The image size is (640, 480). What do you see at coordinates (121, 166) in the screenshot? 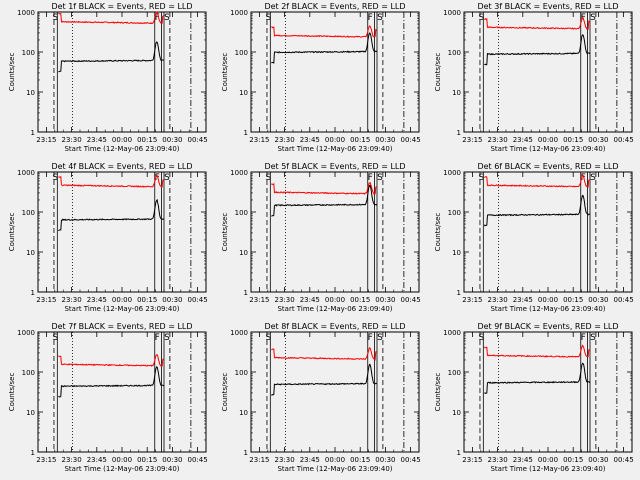
I see `panel-title: Det 4f BLACK = Events, RED = LLD` at bounding box center [121, 166].